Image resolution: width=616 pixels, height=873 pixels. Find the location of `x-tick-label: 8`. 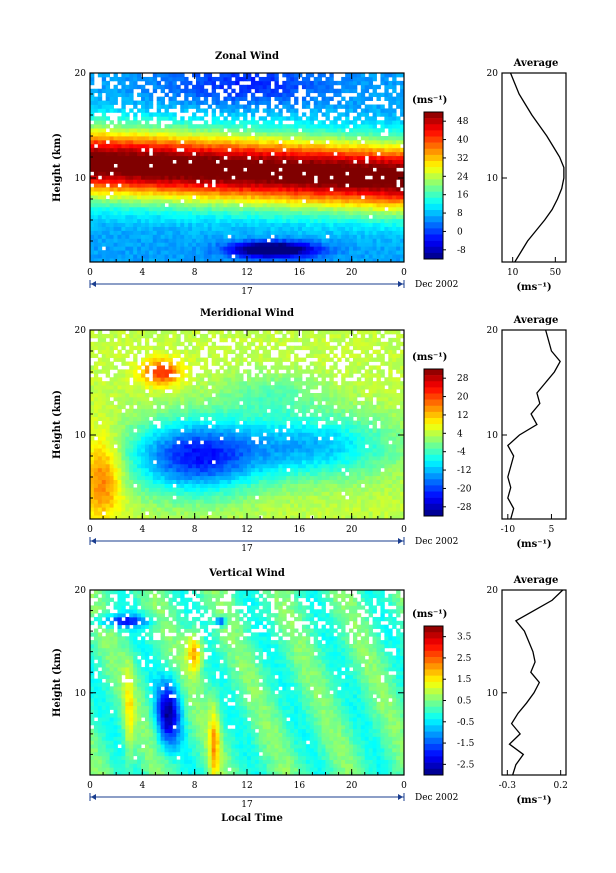

x-tick-label: 8 is located at coordinates (195, 273).